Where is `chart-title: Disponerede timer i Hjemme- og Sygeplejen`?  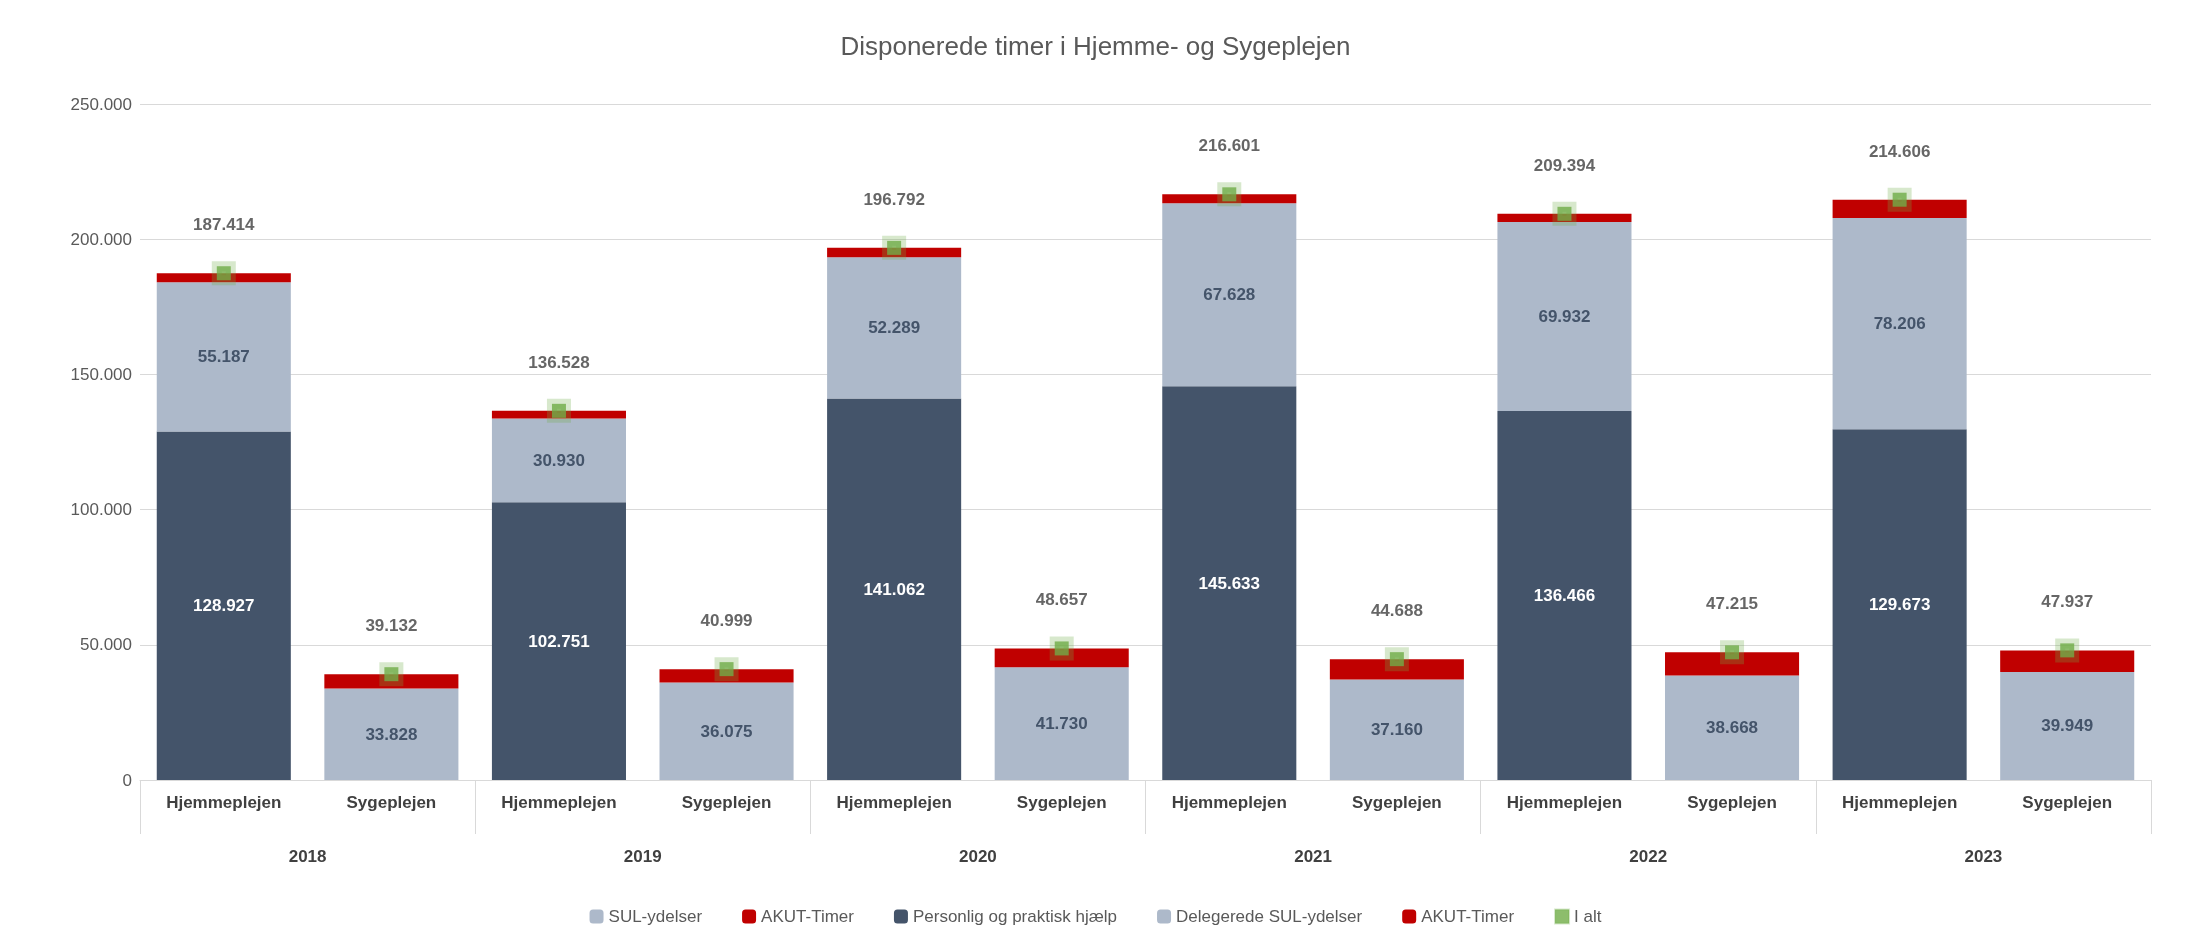 chart-title: Disponerede timer i Hjemme- og Sygeplejen is located at coordinates (1095, 46).